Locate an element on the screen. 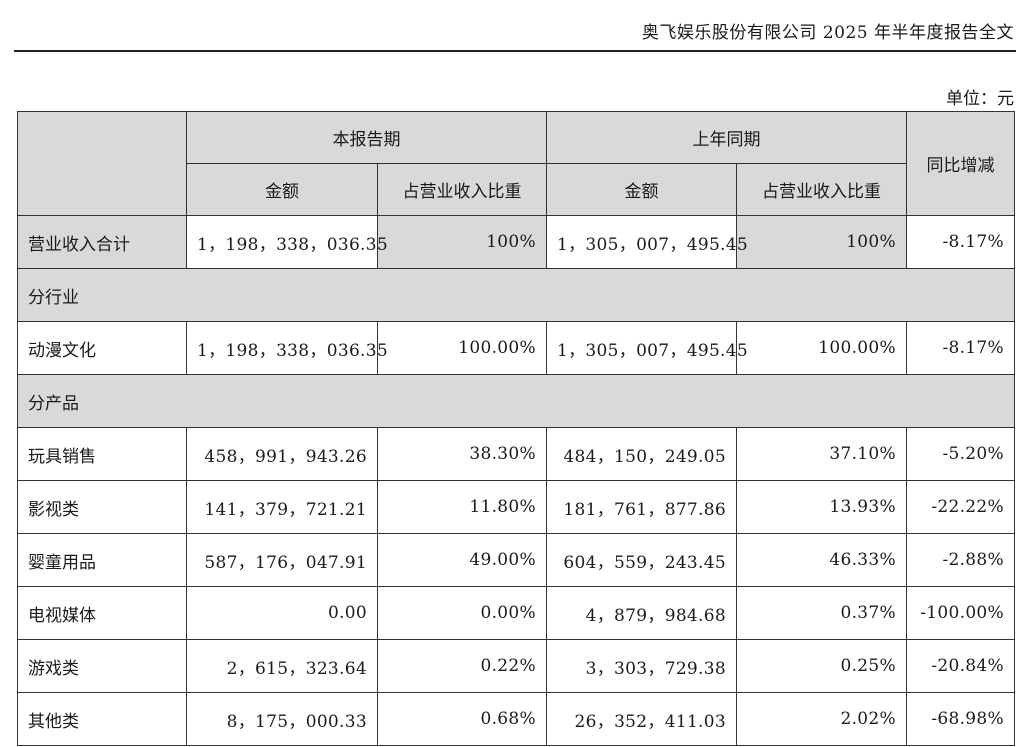 Image resolution: width=1036 pixels, height=747 pixels. prior-amount-cell: 4，879，984.68 is located at coordinates (641, 613).